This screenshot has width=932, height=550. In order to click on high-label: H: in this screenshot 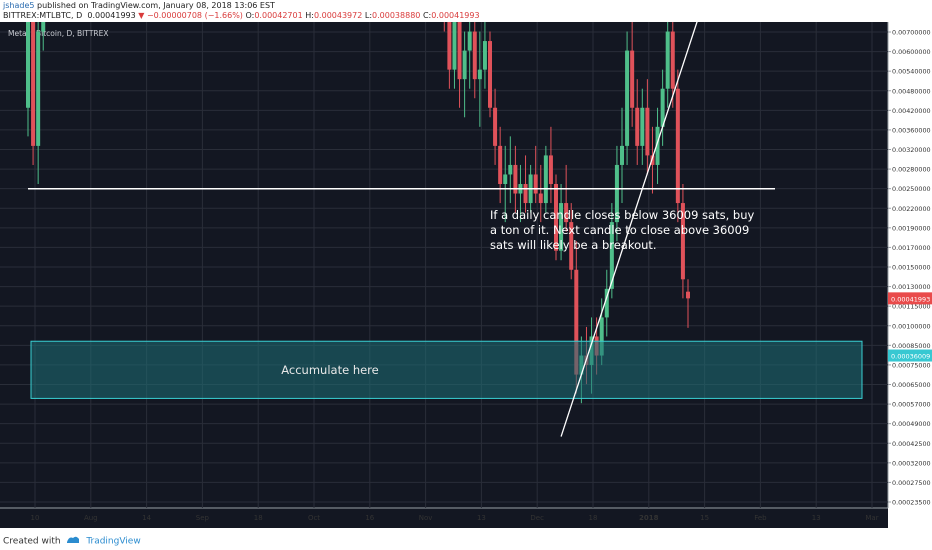, I will do `click(309, 15)`.